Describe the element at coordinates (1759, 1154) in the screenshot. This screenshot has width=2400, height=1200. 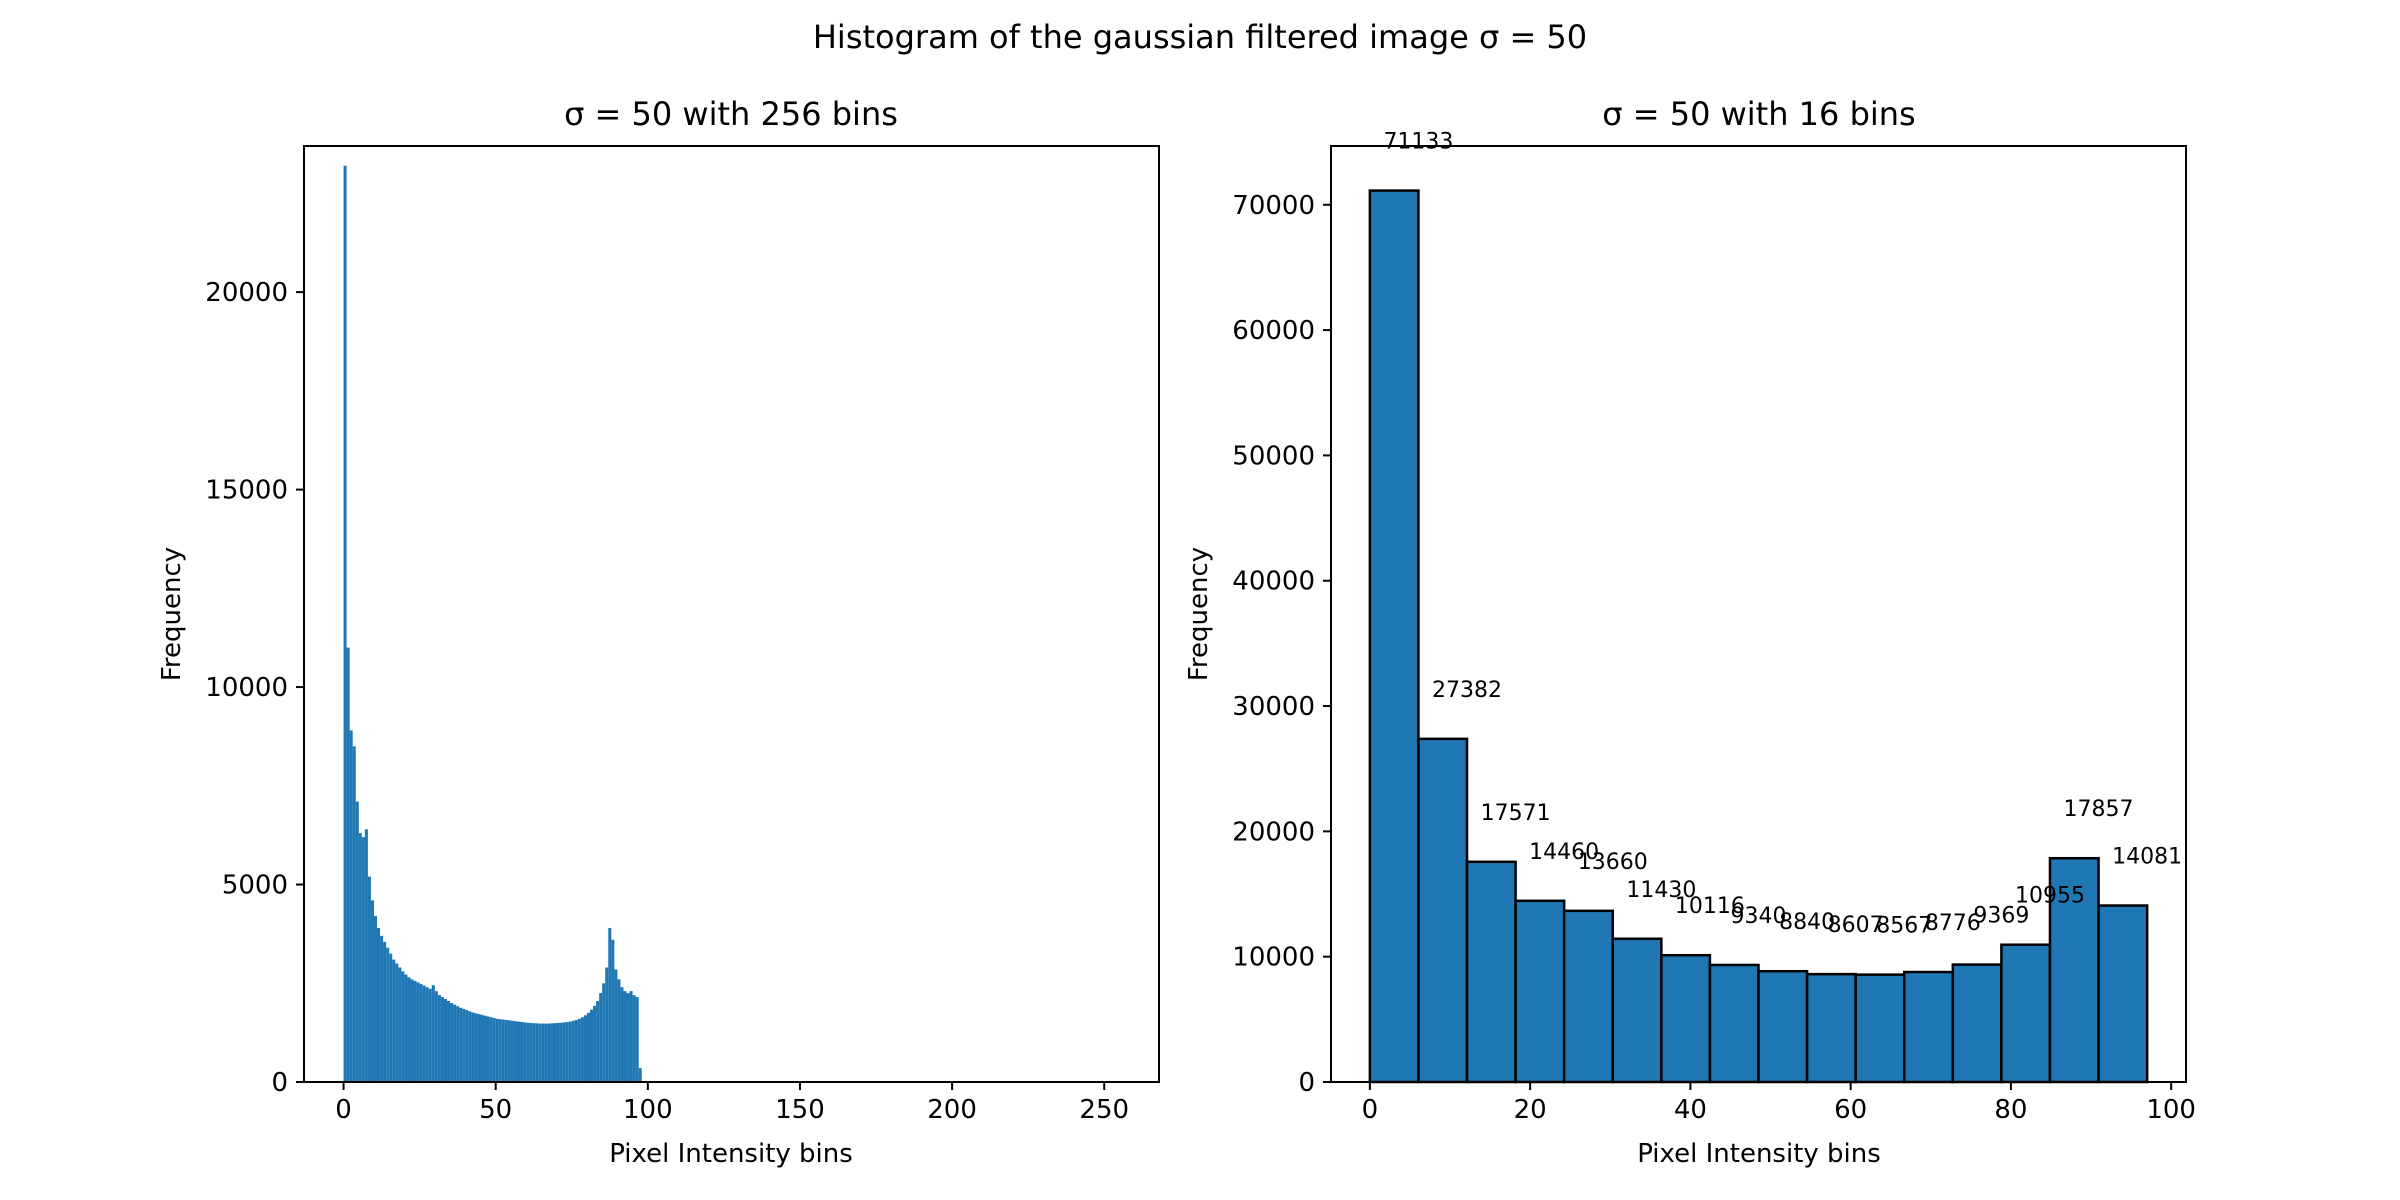
I see `x-axis-label-16: Pixel Intensity bins` at that location.